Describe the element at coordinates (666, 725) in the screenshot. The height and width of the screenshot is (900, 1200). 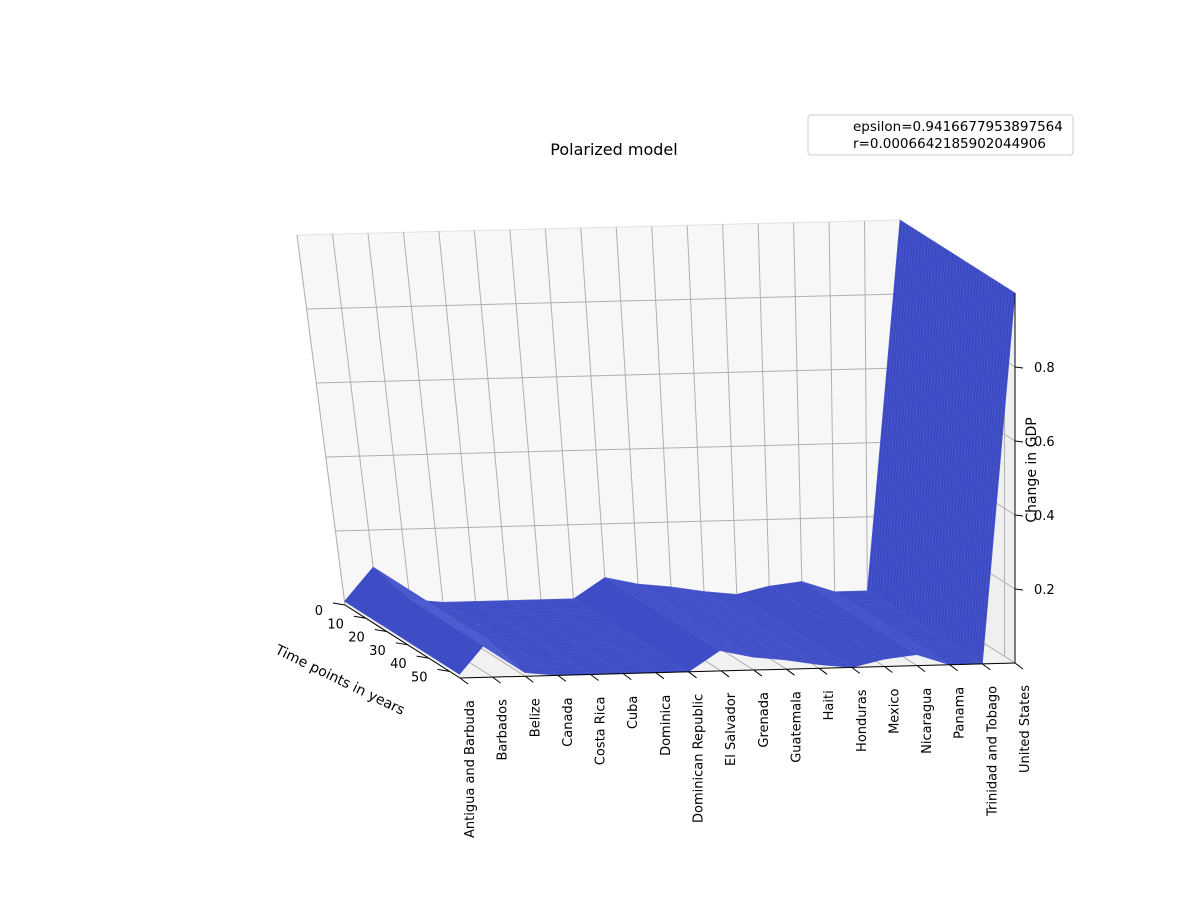
I see `country-tick-label: Dominica` at that location.